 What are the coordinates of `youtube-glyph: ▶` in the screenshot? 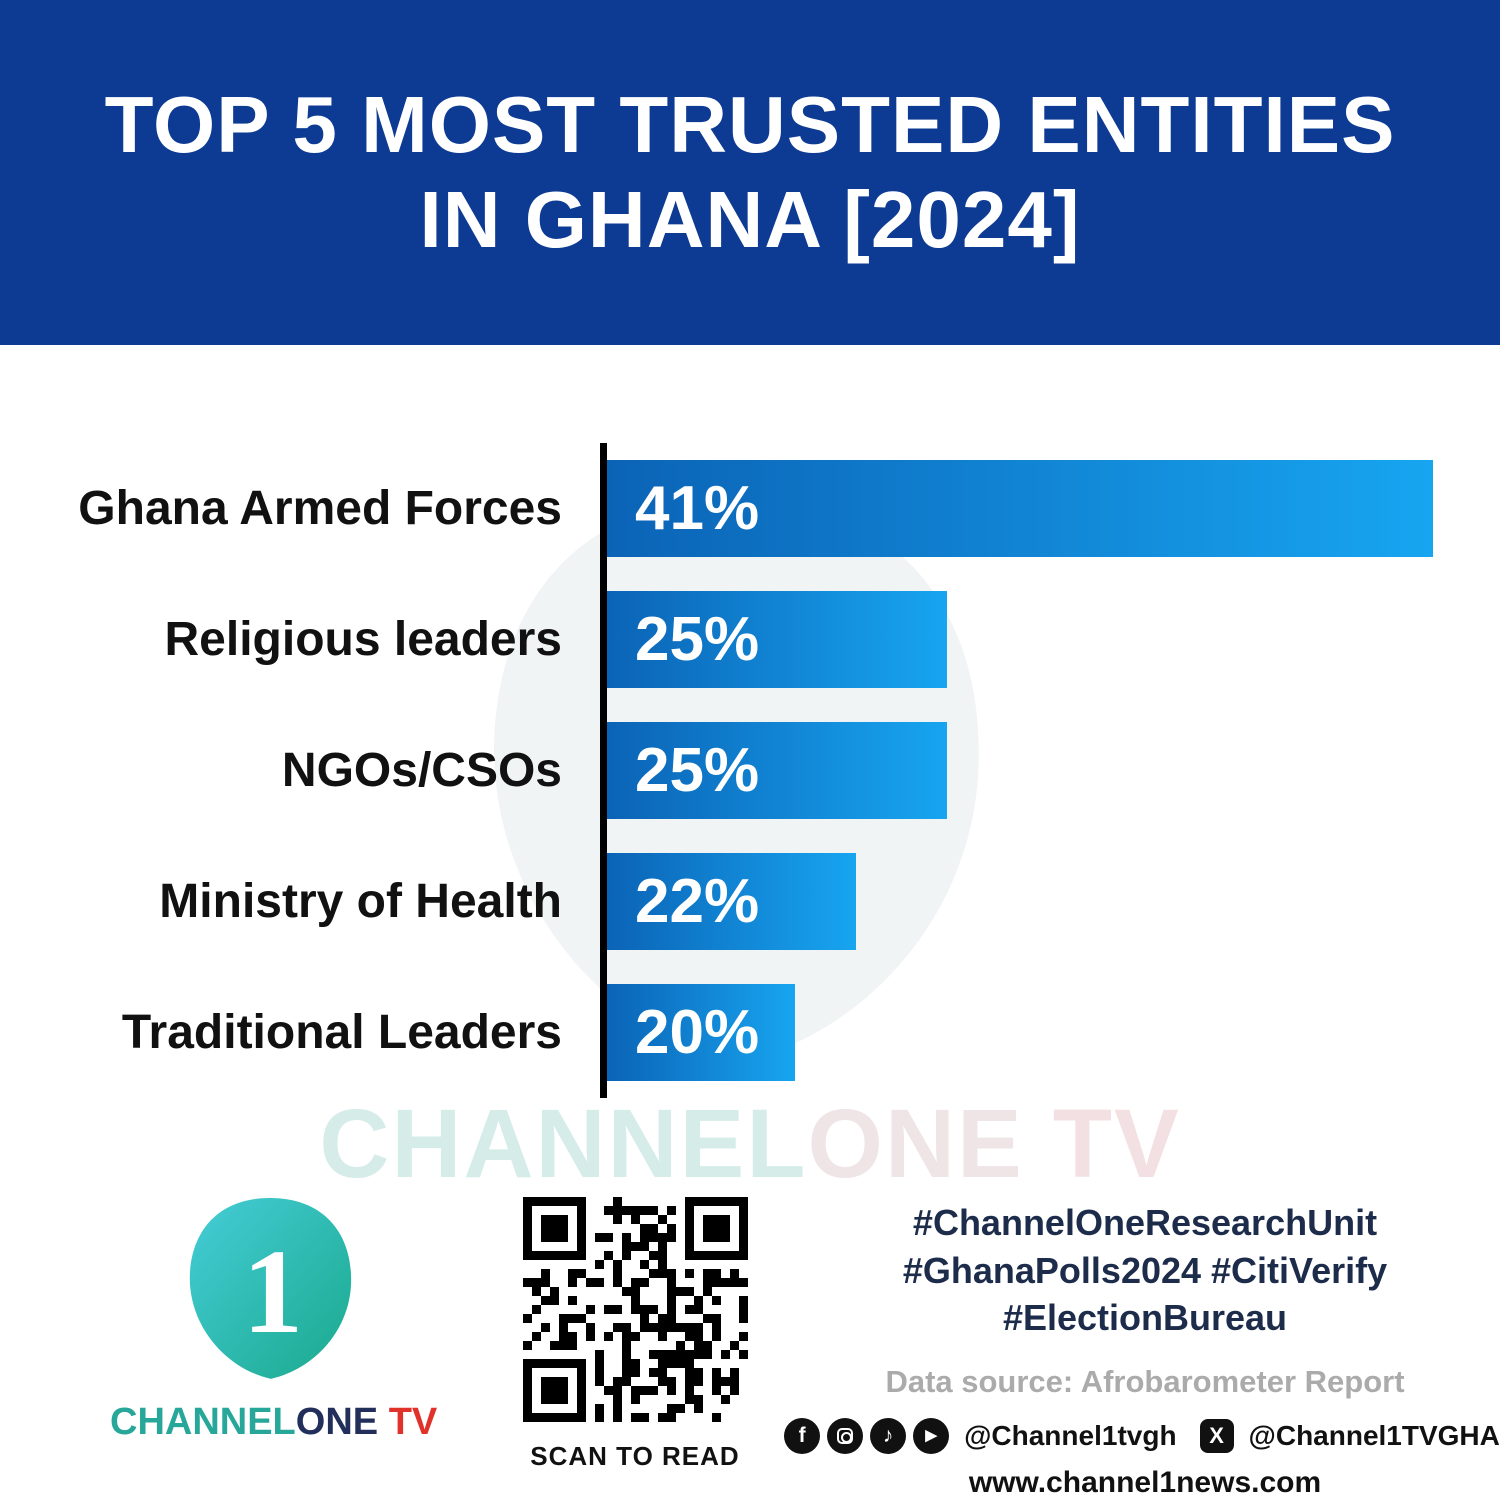 It's located at (931, 1436).